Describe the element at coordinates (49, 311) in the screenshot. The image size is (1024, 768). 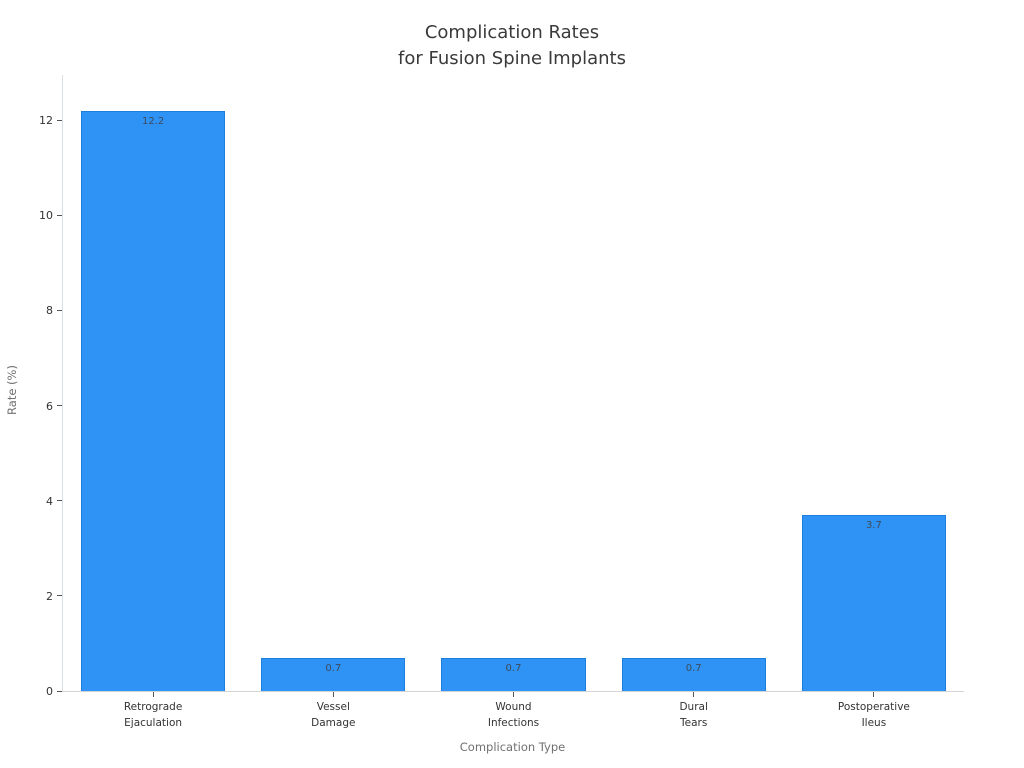
I see `y-tick-label: 8` at that location.